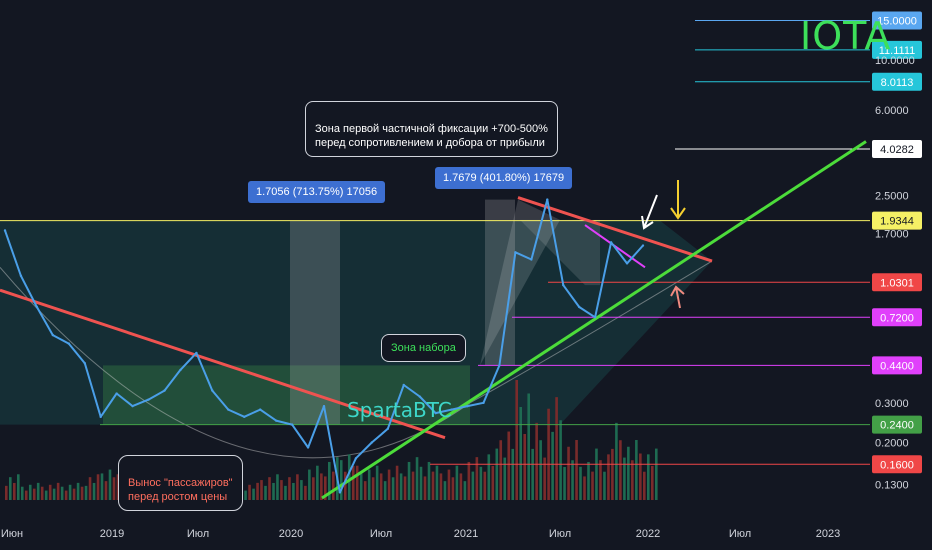 The width and height of the screenshot is (932, 550). I want to click on y-tick-label: 0.3000, so click(892, 404).